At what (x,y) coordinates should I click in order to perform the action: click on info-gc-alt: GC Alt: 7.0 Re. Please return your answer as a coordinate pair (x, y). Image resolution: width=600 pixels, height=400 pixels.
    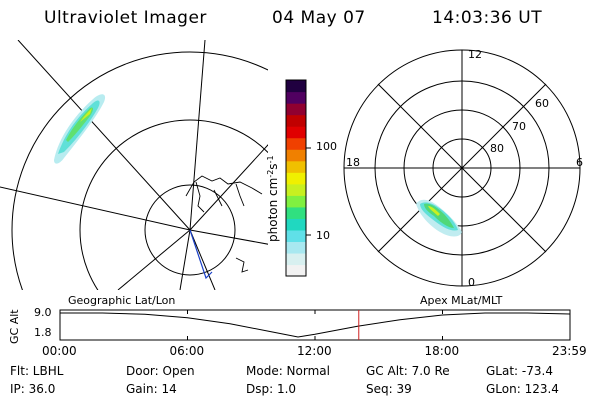
    Looking at the image, I should click on (408, 371).